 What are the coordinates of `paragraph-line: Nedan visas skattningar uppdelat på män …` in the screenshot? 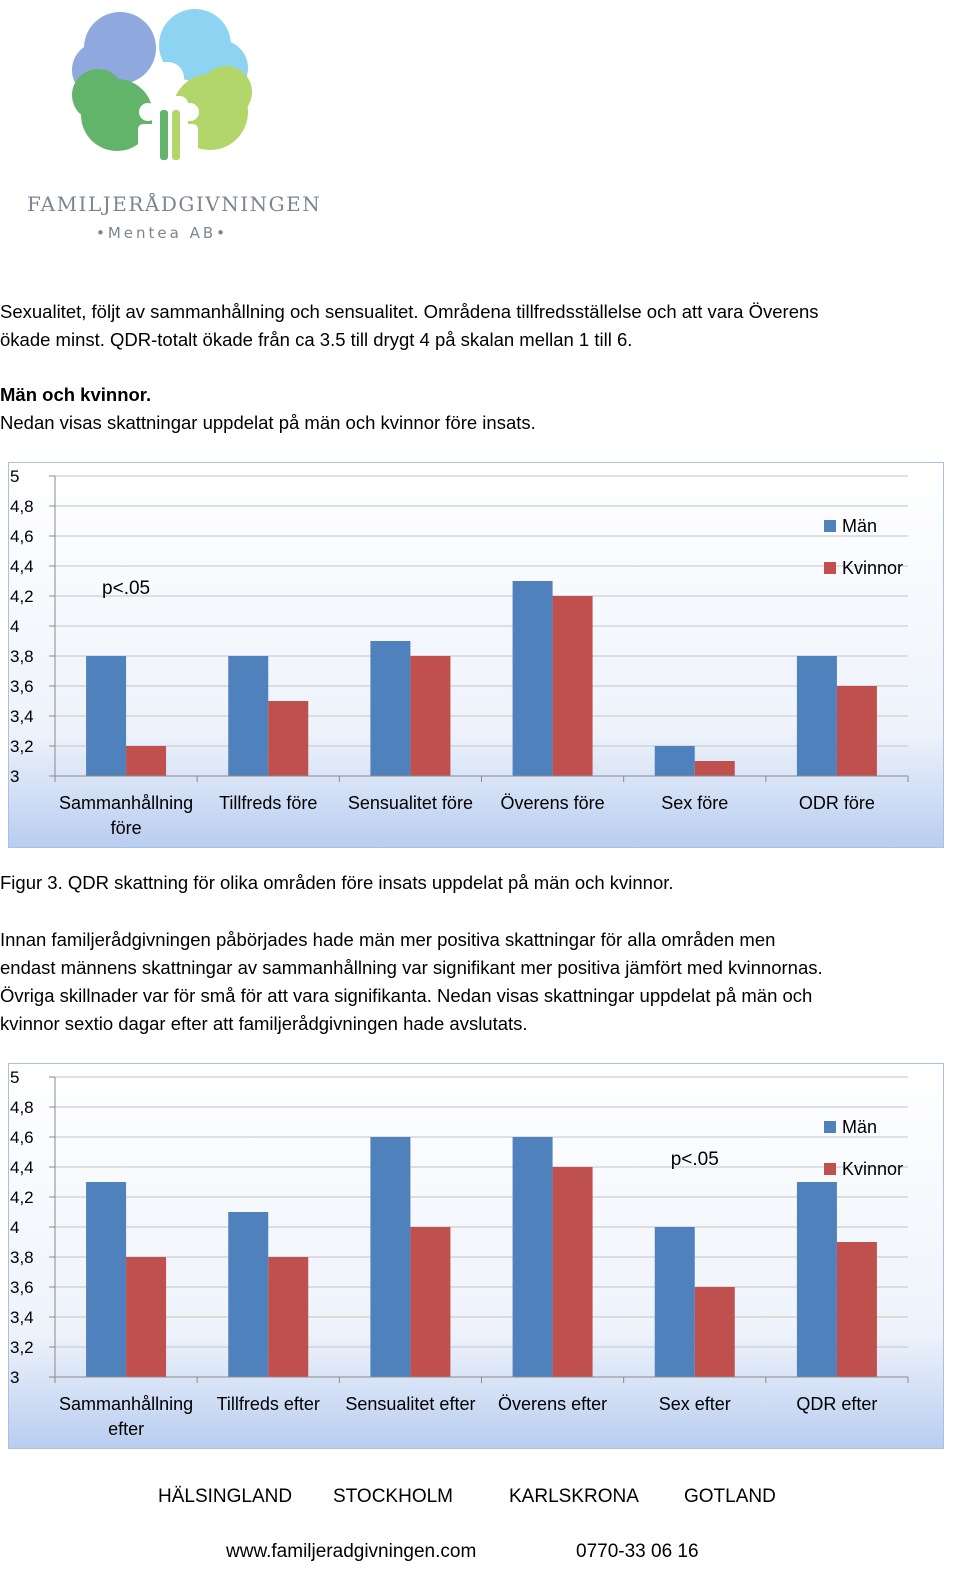 It's located at (268, 422).